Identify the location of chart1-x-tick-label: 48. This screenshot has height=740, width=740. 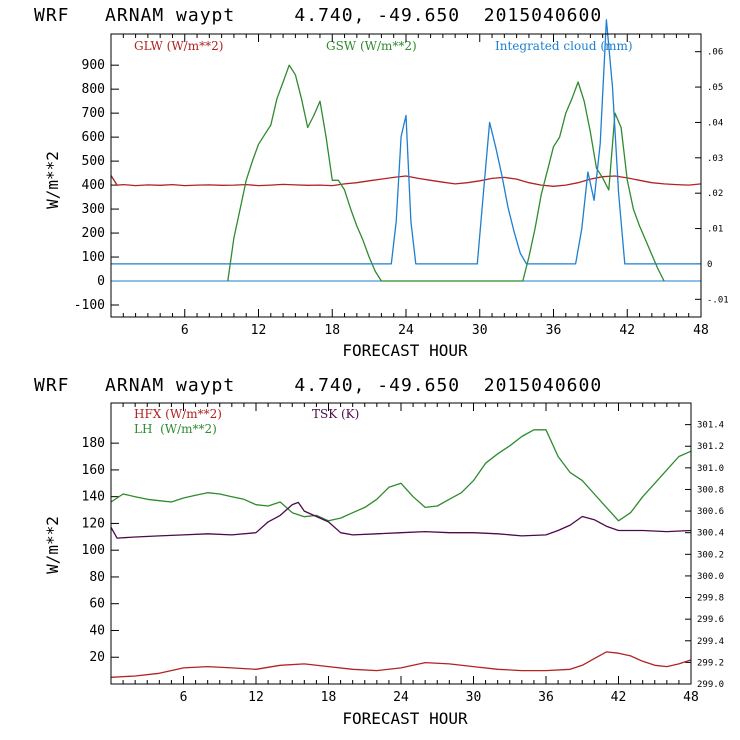
(701, 330).